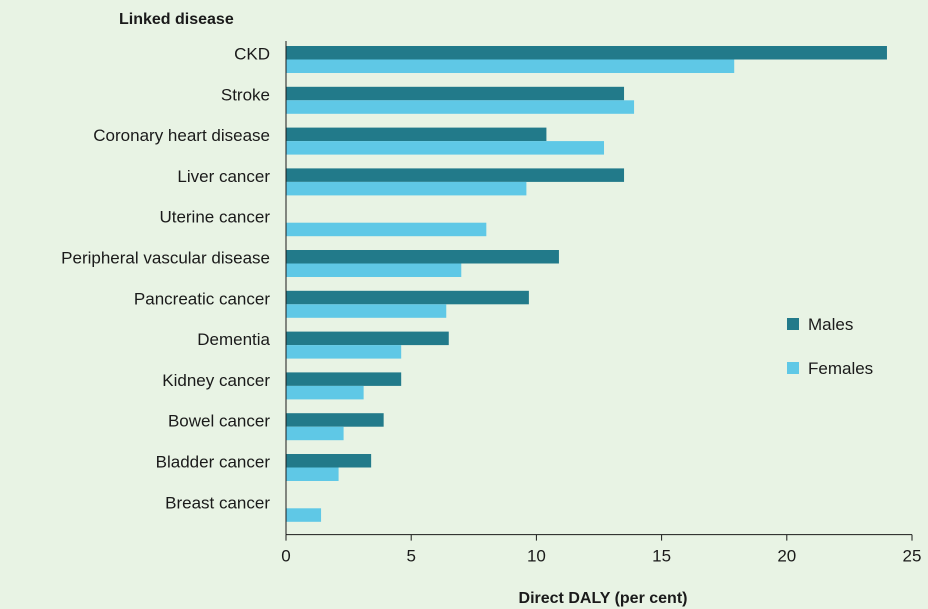  I want to click on x-tick-label: 5, so click(410, 556).